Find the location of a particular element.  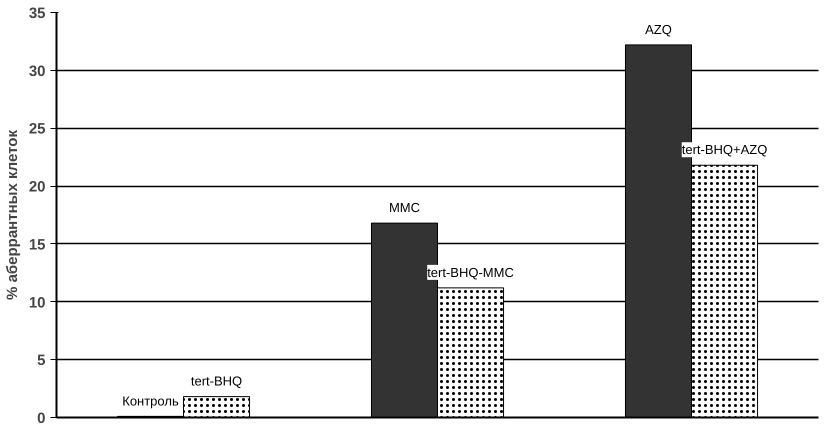

y-tick-label: 15 is located at coordinates (37, 245).